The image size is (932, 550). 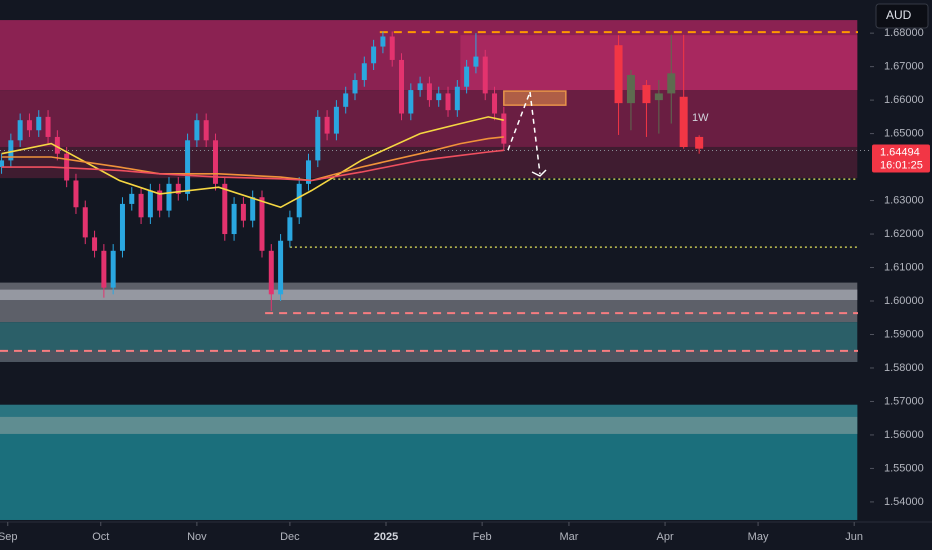 What do you see at coordinates (100, 537) in the screenshot?
I see `x-tick-label: Oct` at bounding box center [100, 537].